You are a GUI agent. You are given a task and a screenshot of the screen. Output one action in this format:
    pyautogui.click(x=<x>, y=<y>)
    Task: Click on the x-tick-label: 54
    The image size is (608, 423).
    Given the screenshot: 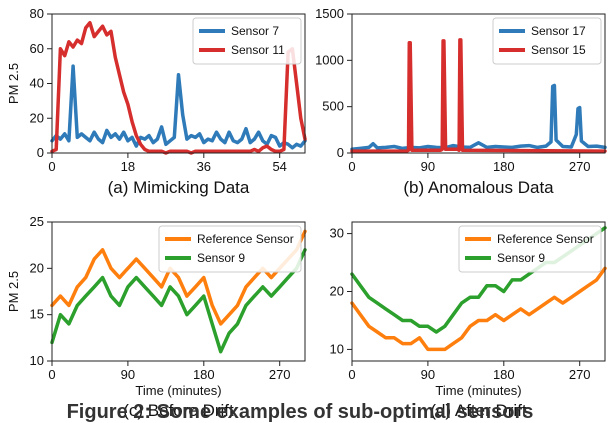 What is the action you would take?
    pyautogui.click(x=279, y=166)
    